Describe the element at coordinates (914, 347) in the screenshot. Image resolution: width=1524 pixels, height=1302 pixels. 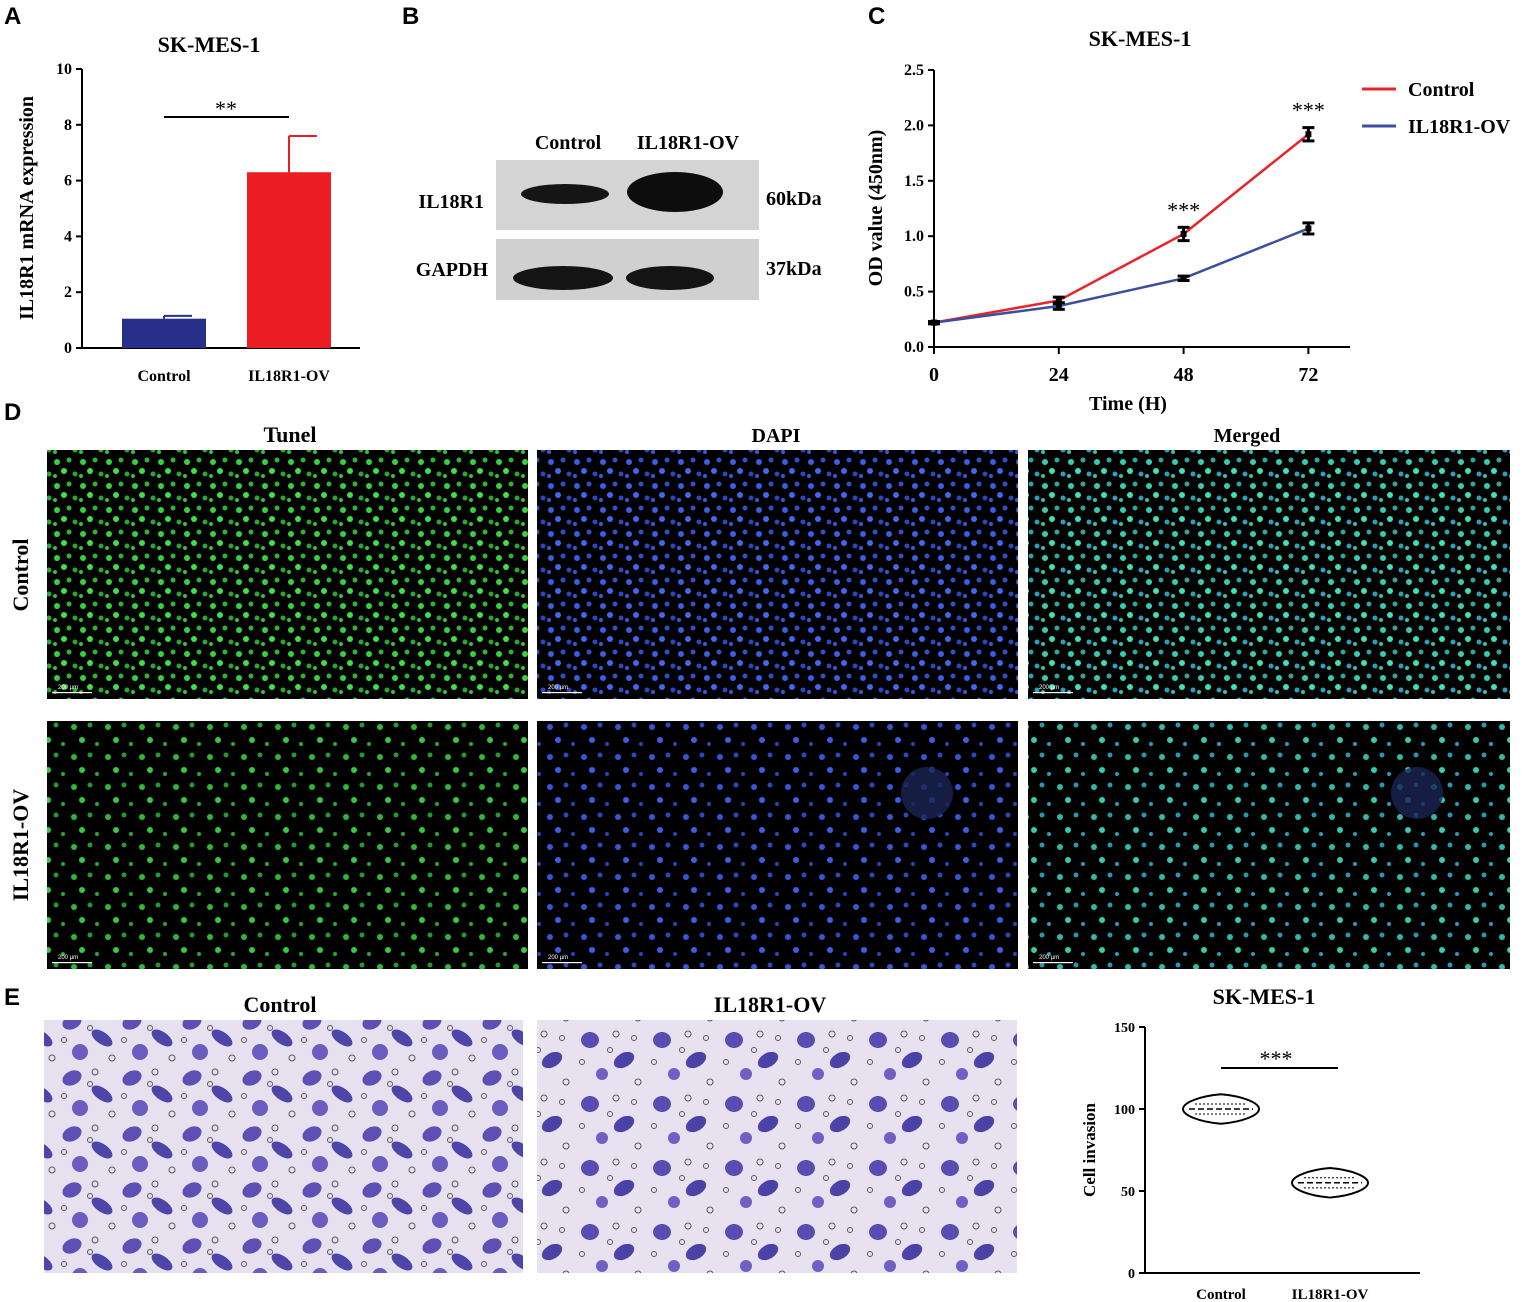
I see `y-tick-label: 0.0` at that location.